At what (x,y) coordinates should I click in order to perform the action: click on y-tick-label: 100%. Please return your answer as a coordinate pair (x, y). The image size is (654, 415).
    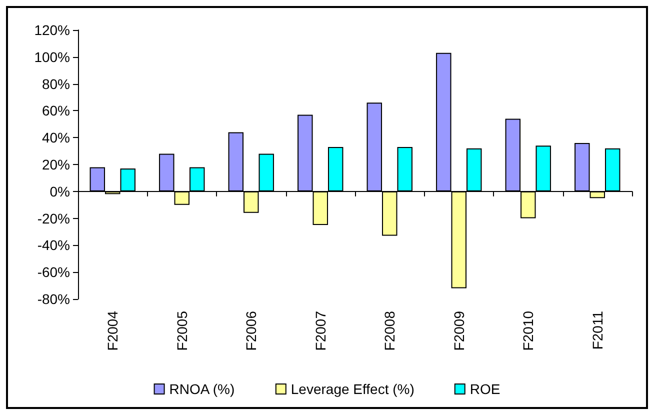
    Looking at the image, I should click on (52, 56).